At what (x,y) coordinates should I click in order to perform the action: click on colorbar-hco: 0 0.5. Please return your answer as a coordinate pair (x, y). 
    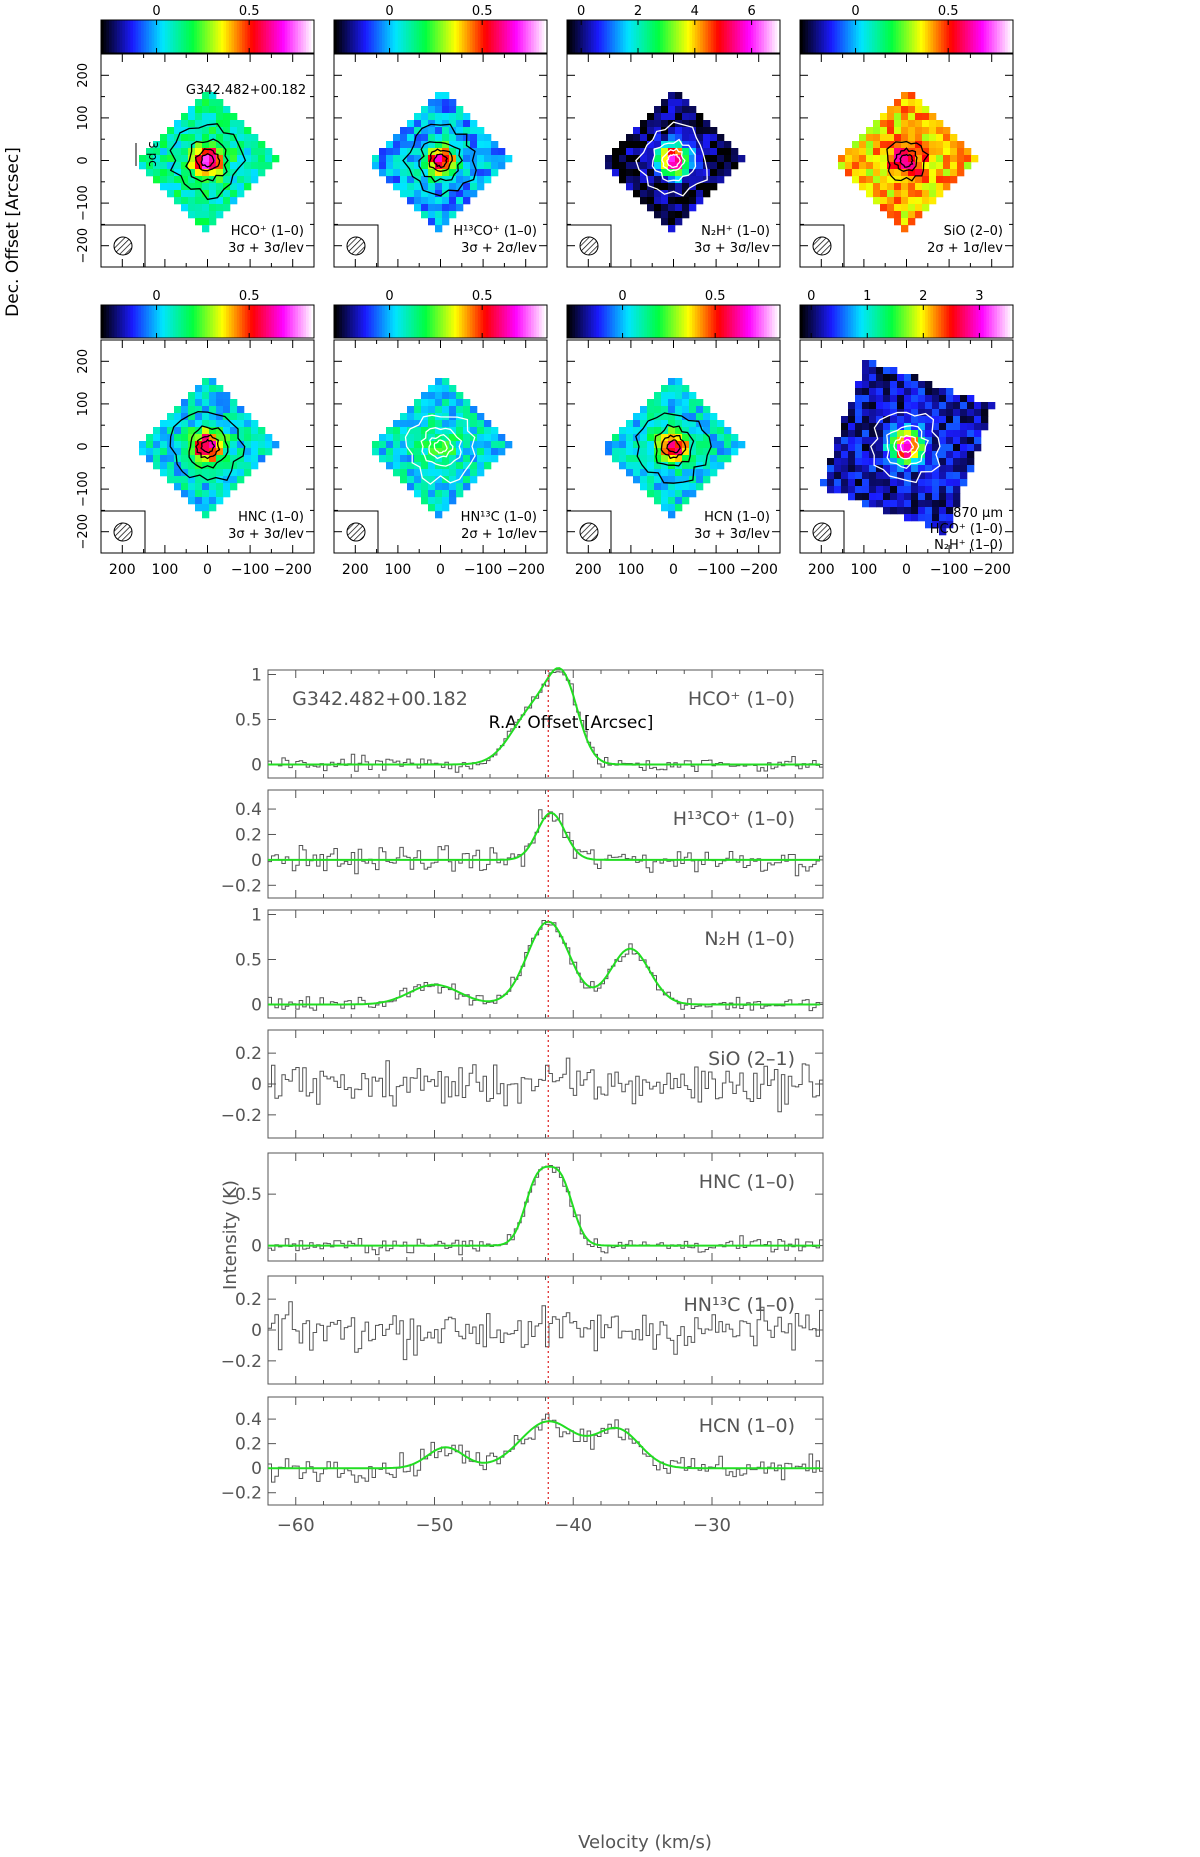
    Looking at the image, I should click on (207, 29).